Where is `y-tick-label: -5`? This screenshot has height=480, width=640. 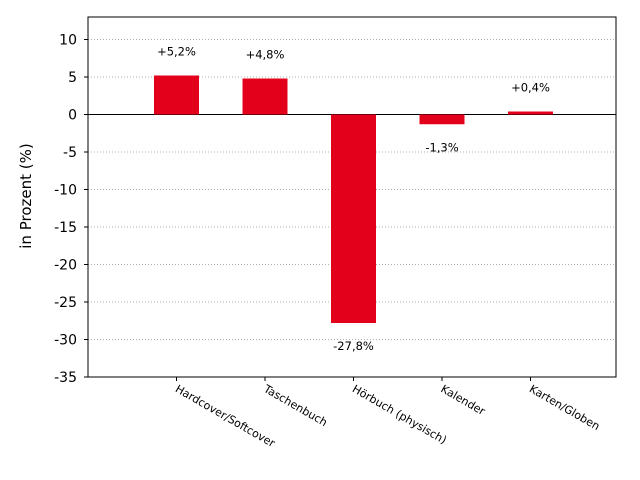 y-tick-label: -5 is located at coordinates (70, 153).